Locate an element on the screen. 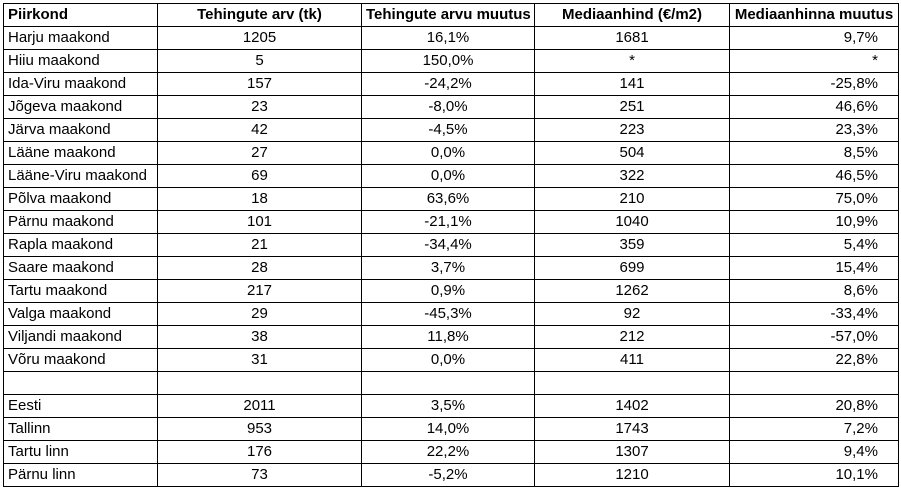 The width and height of the screenshot is (901, 493). region-cell: Pärnu maakond is located at coordinates (80, 222).